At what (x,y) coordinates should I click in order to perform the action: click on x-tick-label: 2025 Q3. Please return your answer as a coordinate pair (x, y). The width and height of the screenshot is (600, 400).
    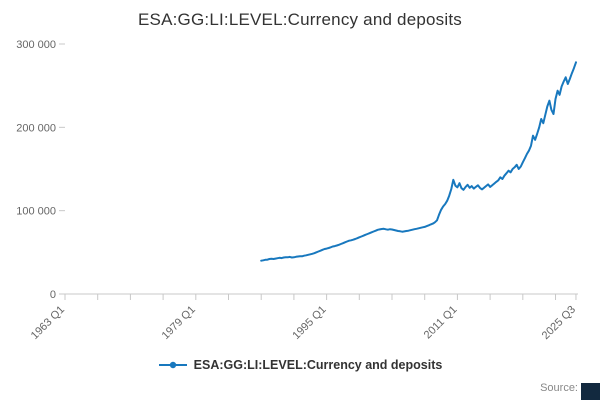
    Looking at the image, I should click on (559, 323).